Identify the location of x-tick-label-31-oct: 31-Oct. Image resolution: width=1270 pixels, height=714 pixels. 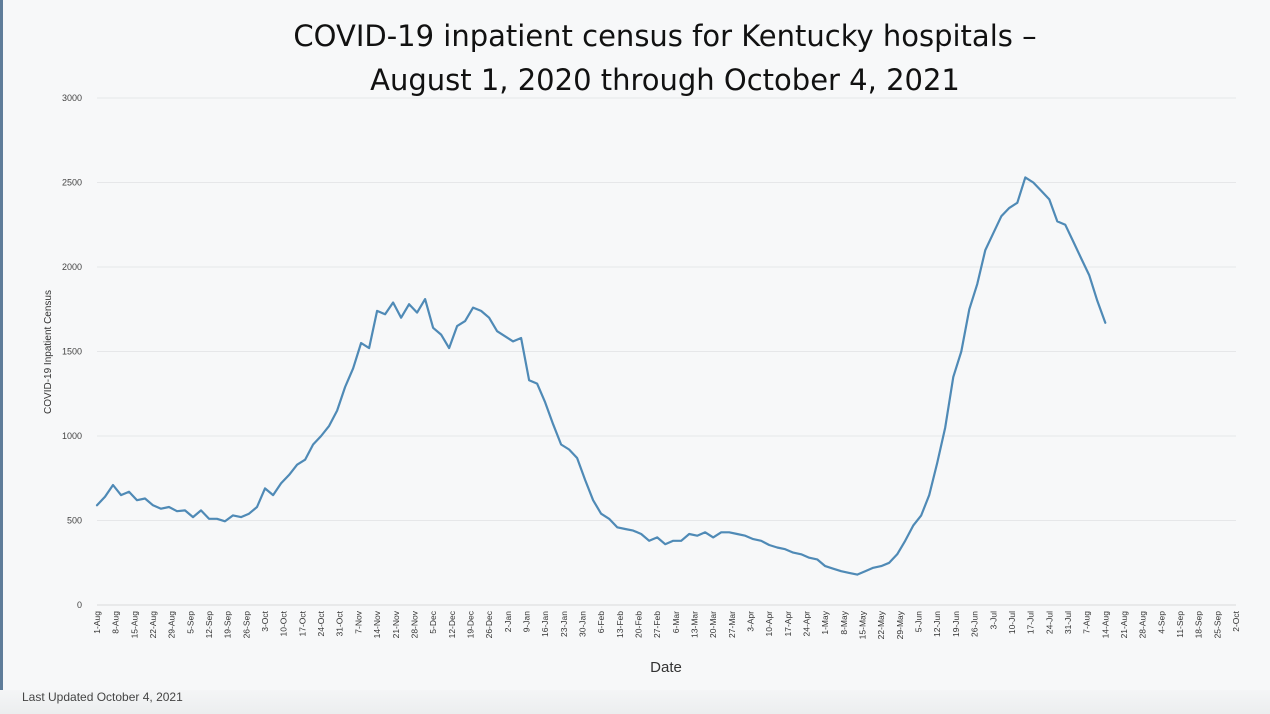
(340, 623).